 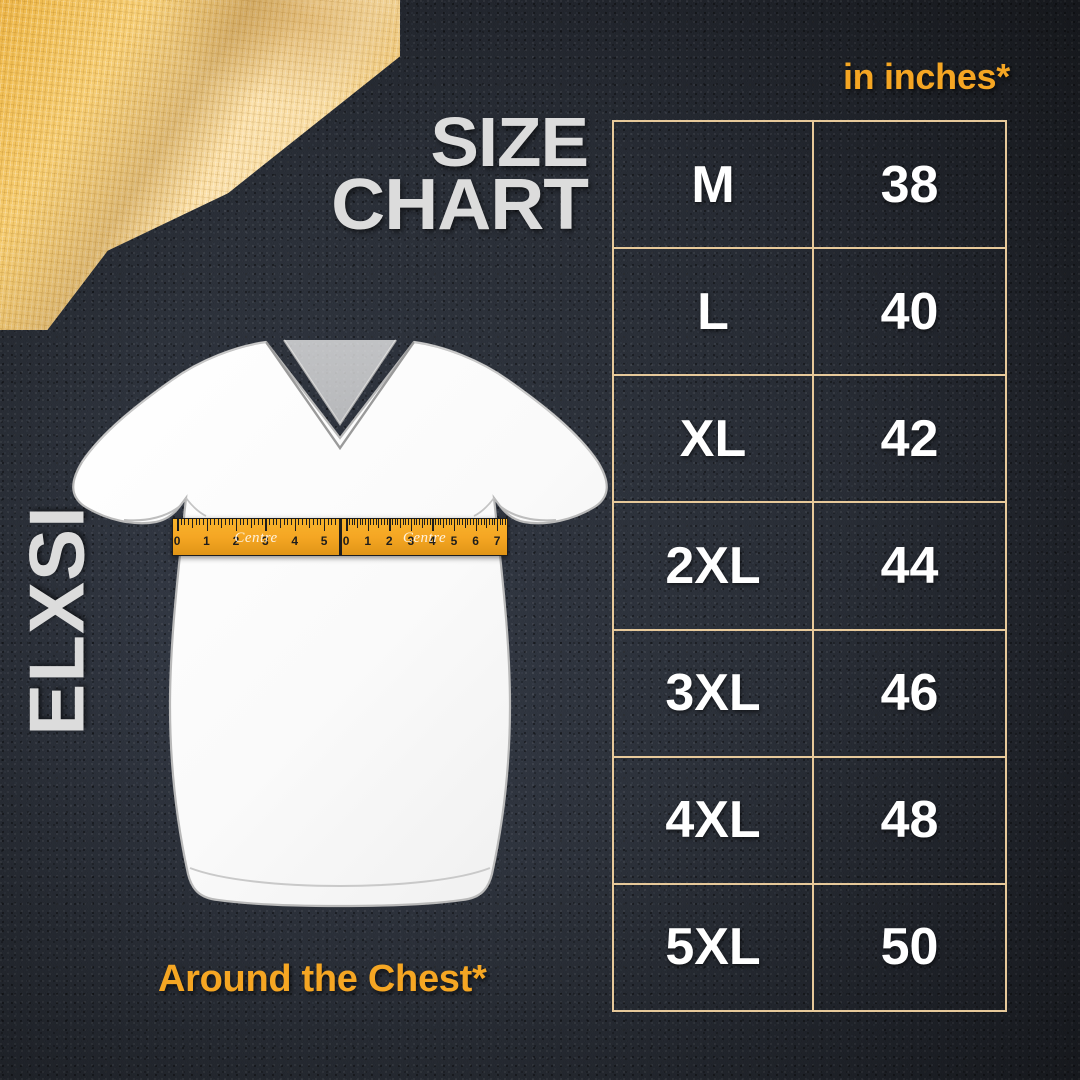 I want to click on tshirt-shoulder-shade-left, so click(x=174, y=402).